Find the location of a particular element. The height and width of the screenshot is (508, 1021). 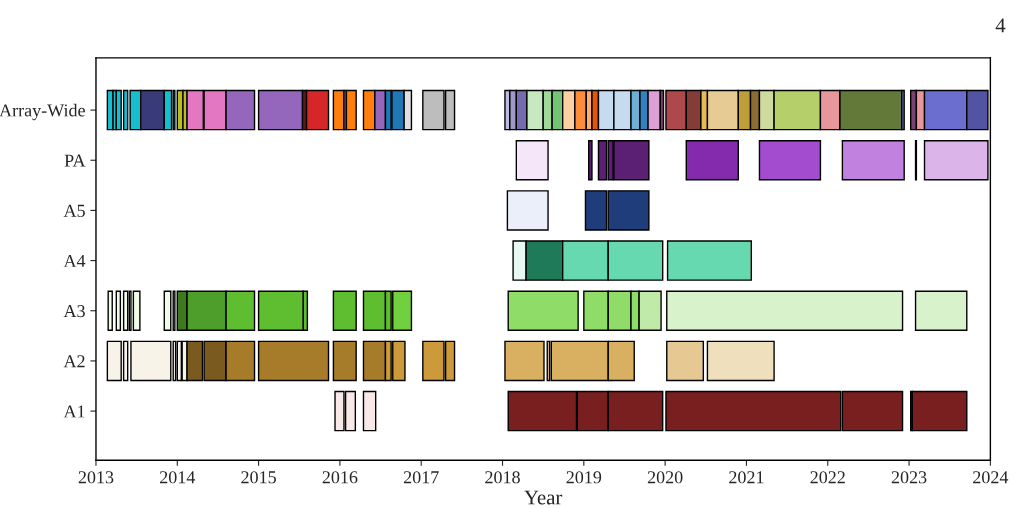

text: 4 is located at coordinates (1000, 25).